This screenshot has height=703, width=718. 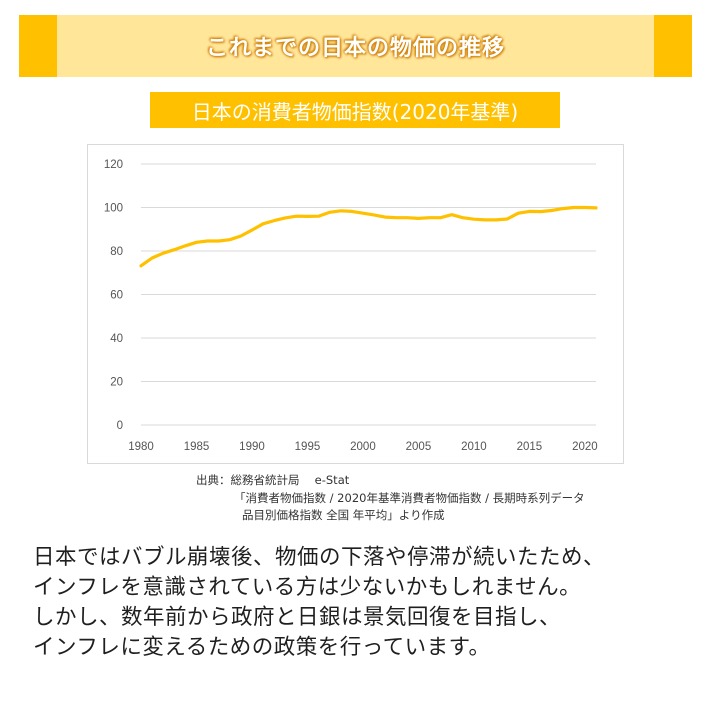 I want to click on header-banner-inner: これまでの日本の物価の推移, so click(x=355, y=46).